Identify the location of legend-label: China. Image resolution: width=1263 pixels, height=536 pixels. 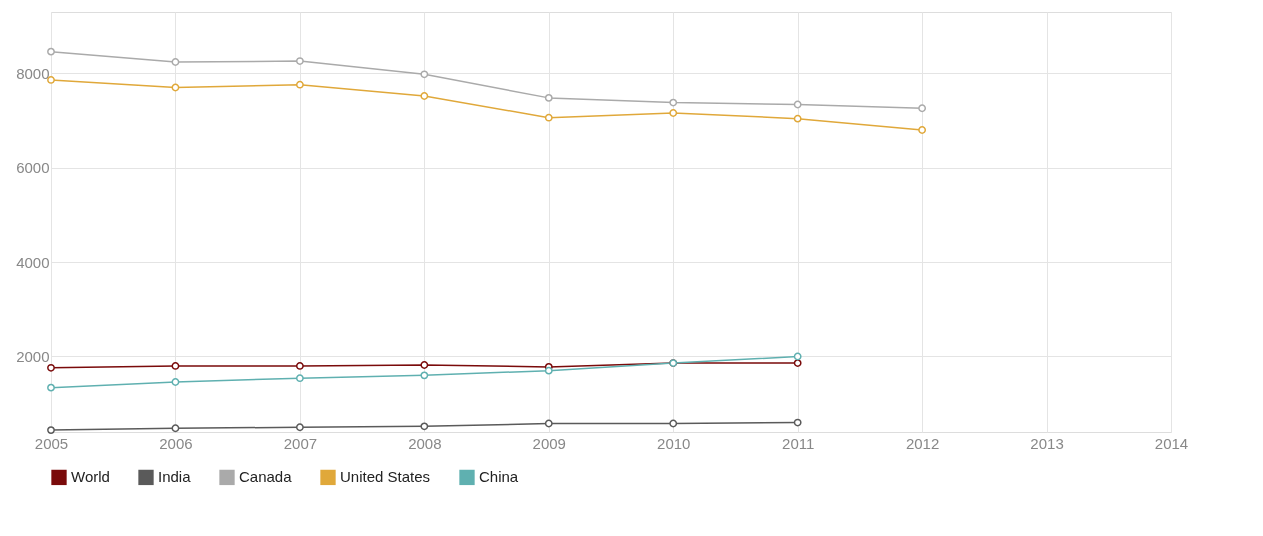
(499, 477).